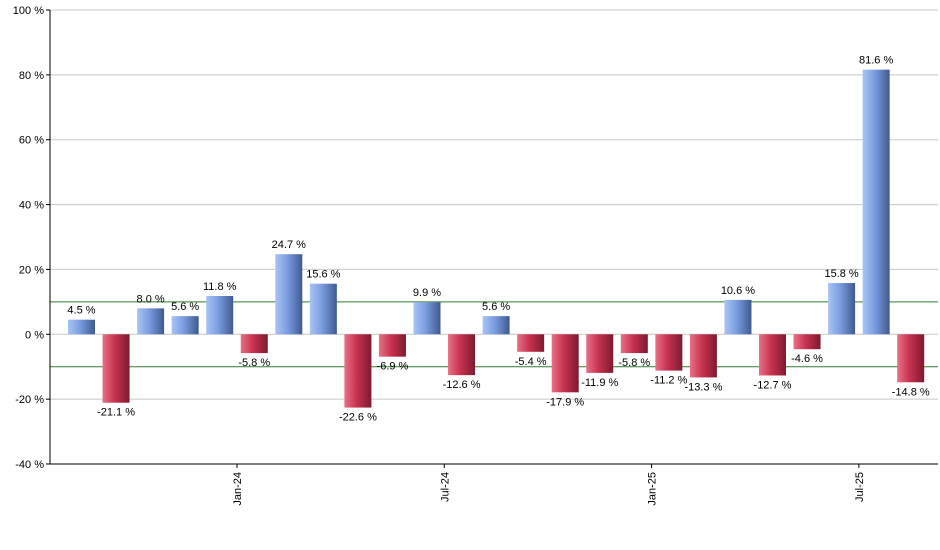 This screenshot has width=940, height=550. What do you see at coordinates (807, 359) in the screenshot?
I see `bar-data-label: -4.6 %` at bounding box center [807, 359].